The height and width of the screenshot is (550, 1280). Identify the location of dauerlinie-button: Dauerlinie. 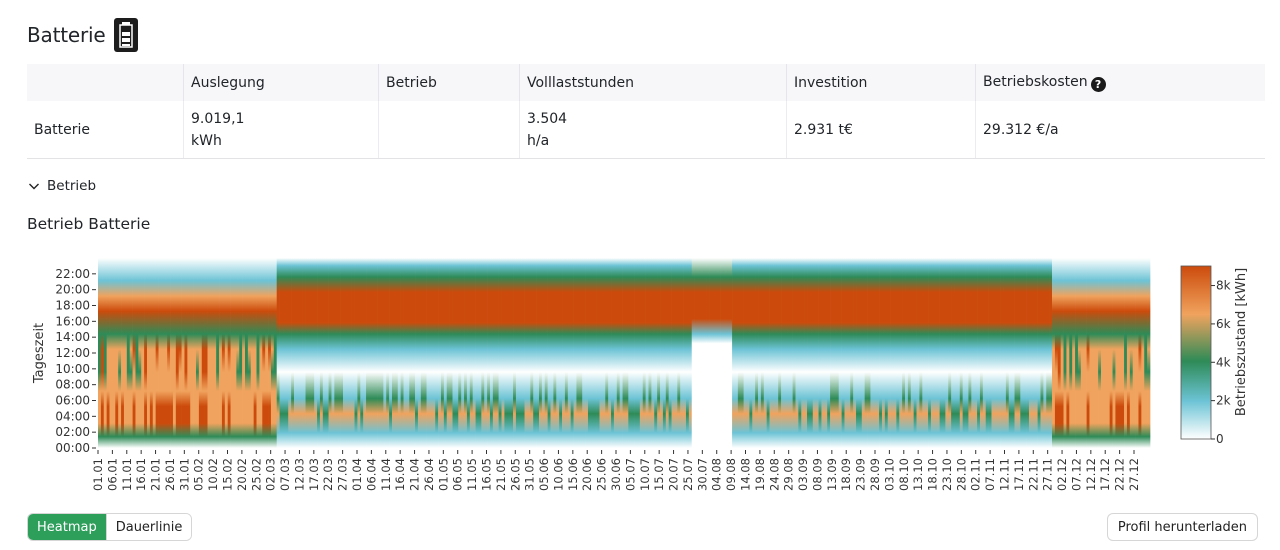
(148, 527).